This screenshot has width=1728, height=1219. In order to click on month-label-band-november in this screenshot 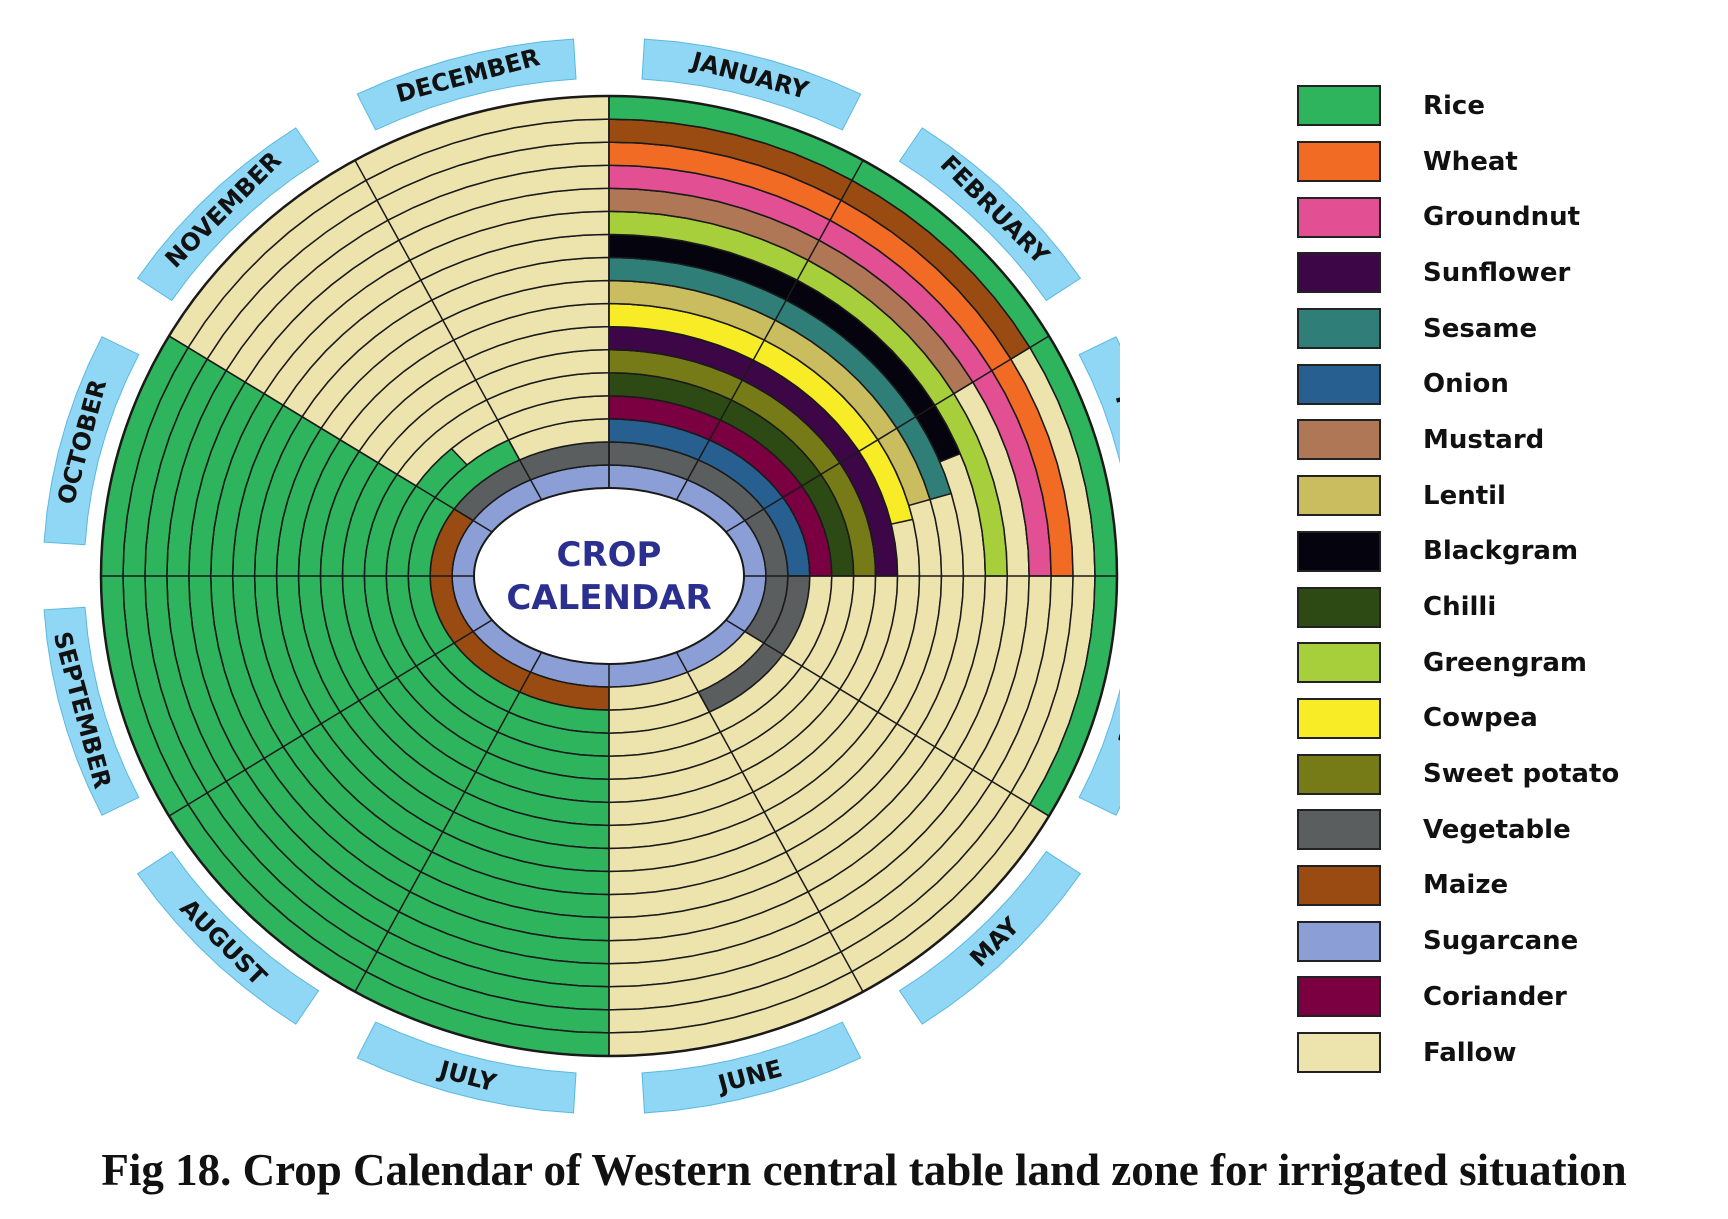, I will do `click(228, 214)`.